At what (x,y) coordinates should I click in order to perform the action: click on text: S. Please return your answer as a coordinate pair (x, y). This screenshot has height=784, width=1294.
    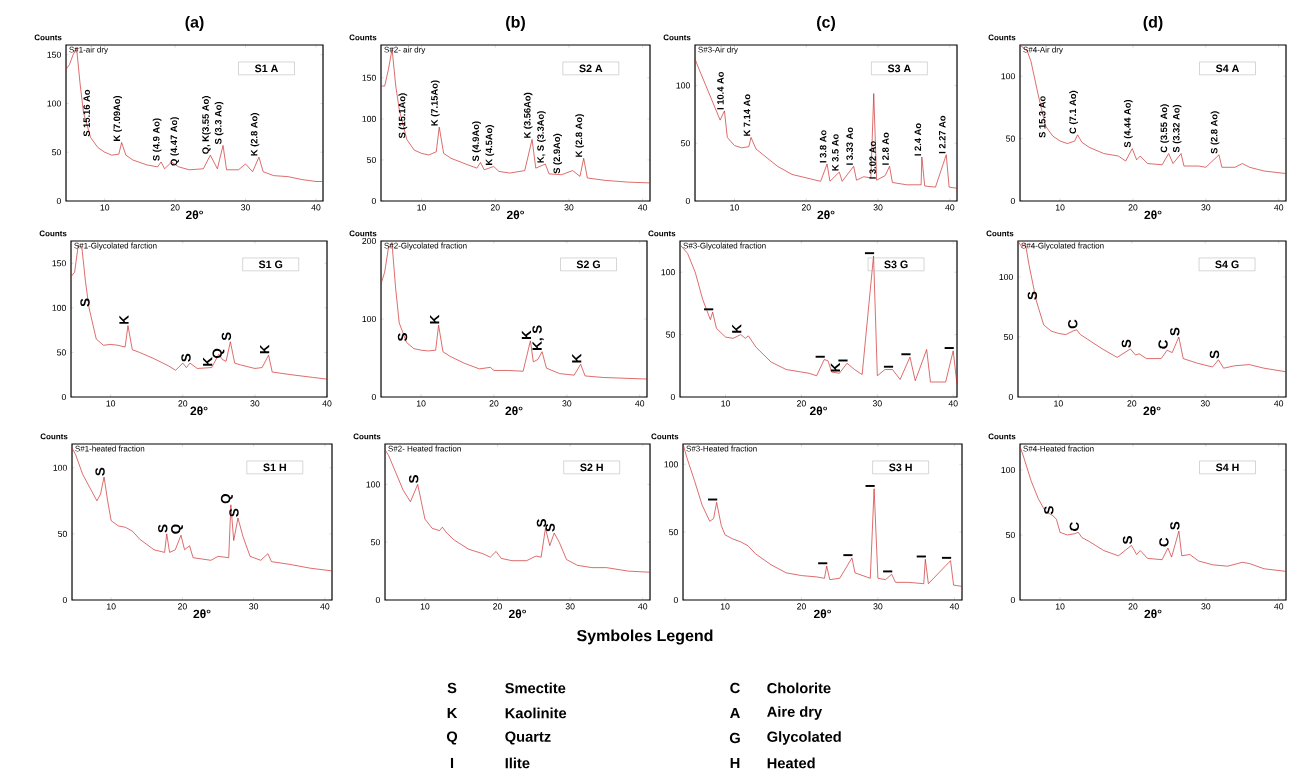
    Looking at the image, I should click on (452, 688).